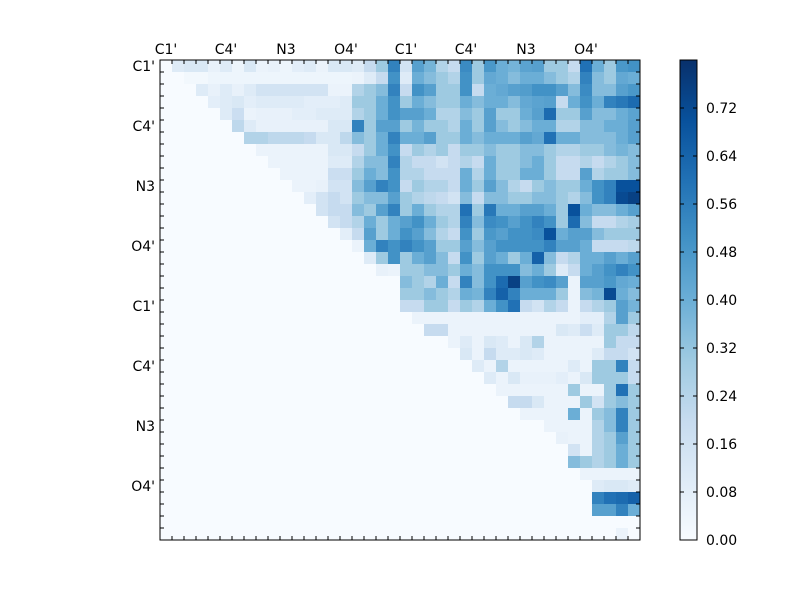 This screenshot has width=800, height=600. What do you see at coordinates (346, 50) in the screenshot?
I see `x-tick-label: O4'` at bounding box center [346, 50].